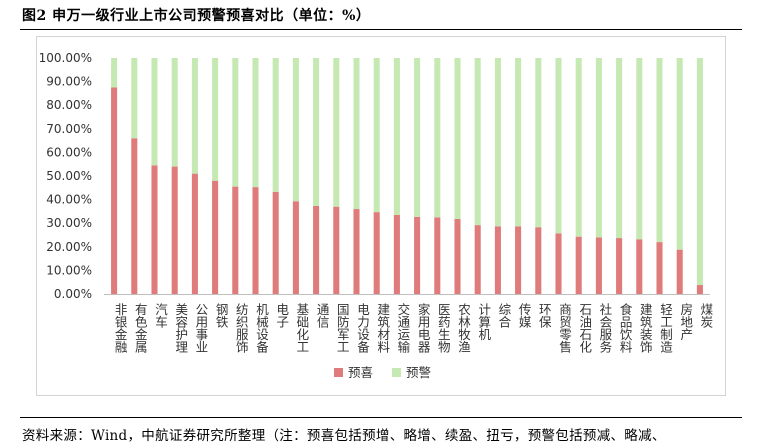  I want to click on x-tick-label: 综合, so click(503, 315).